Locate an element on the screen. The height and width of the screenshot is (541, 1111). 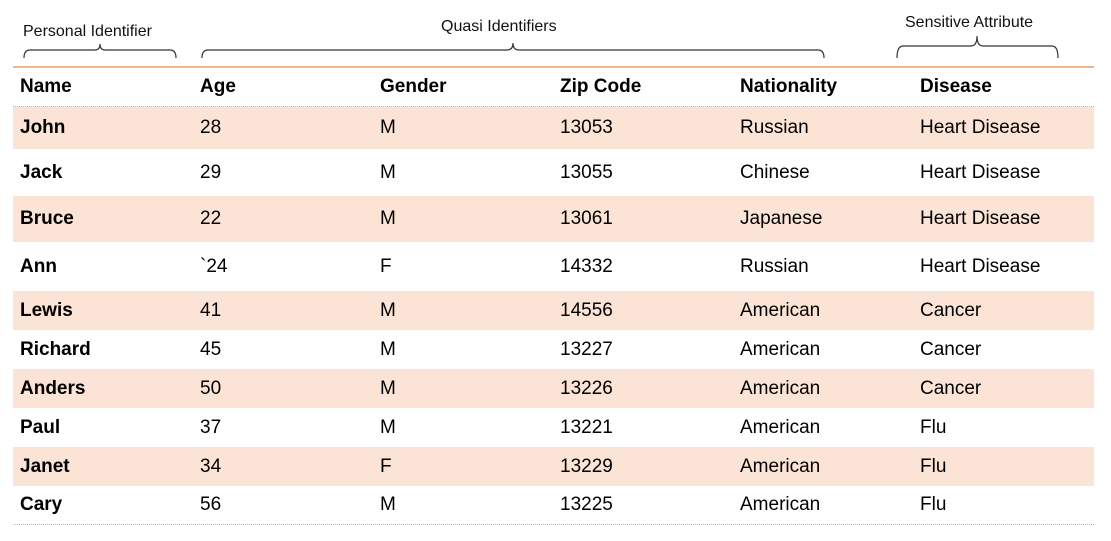
cell-zip-code: 13227 is located at coordinates (586, 349).